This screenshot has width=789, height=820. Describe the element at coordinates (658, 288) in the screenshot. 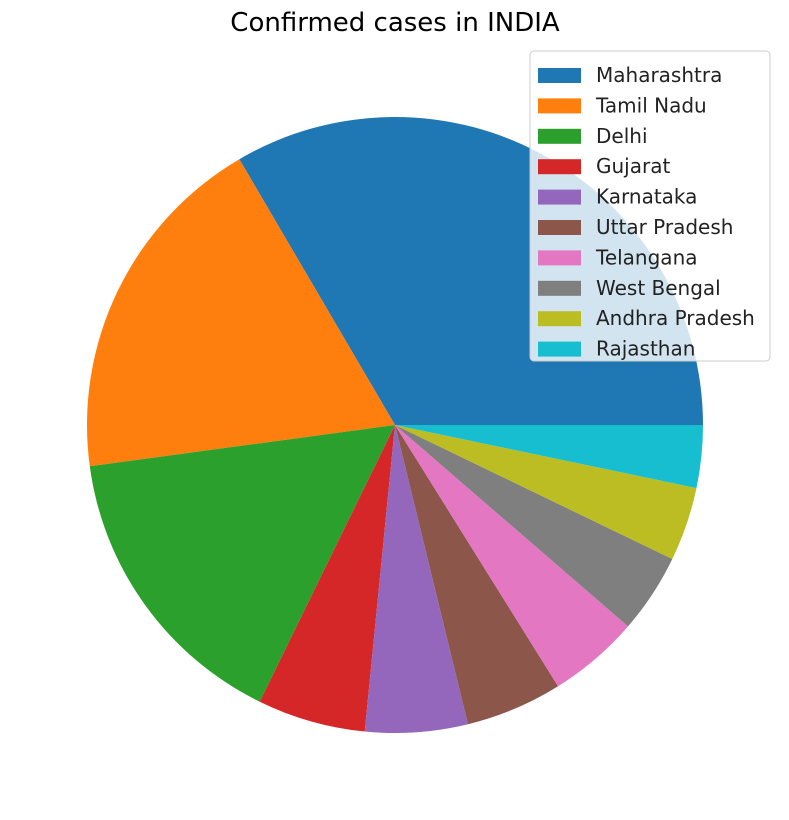

I see `legend-label: West Bengal` at that location.